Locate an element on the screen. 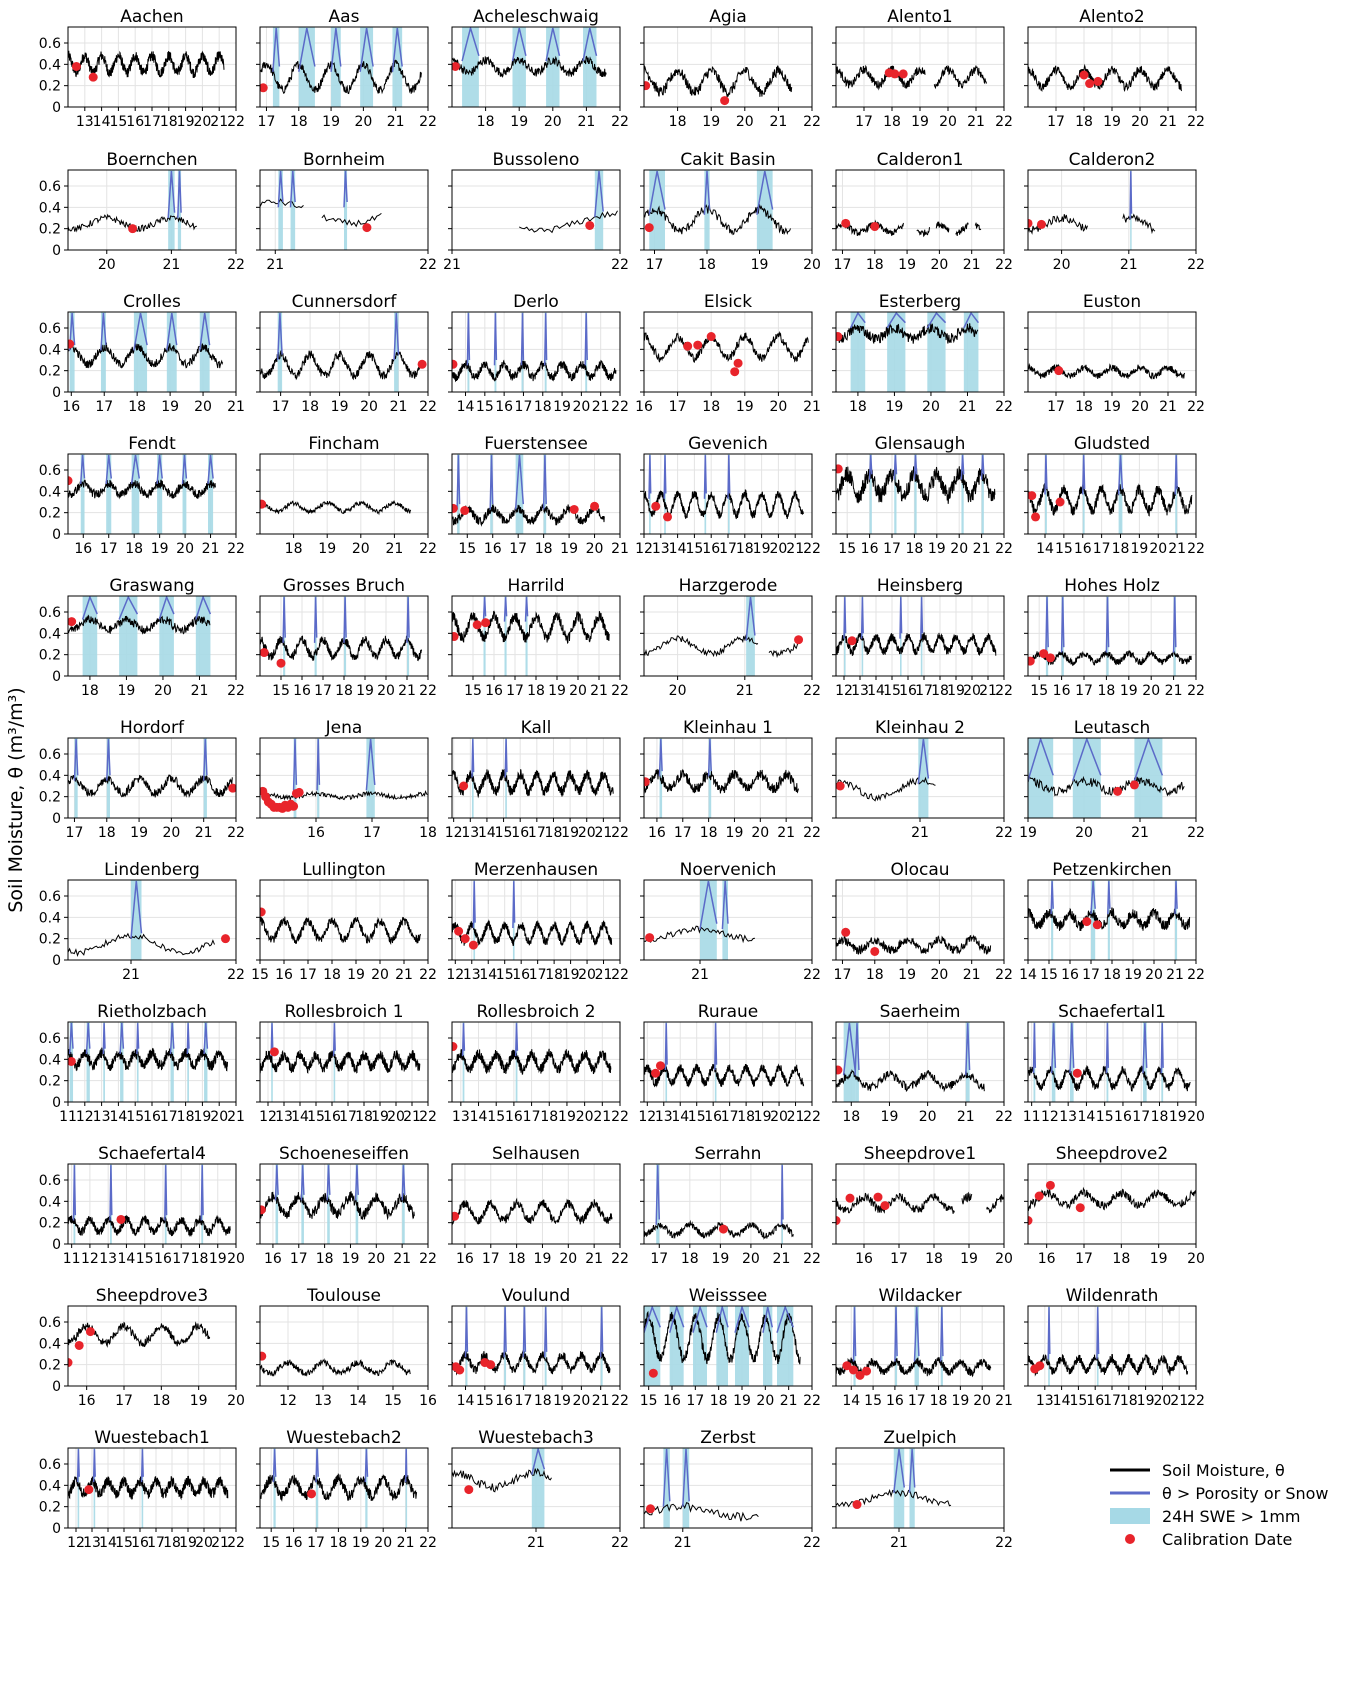  panel: Kleinhau 2 21 22 is located at coordinates (922, 779).